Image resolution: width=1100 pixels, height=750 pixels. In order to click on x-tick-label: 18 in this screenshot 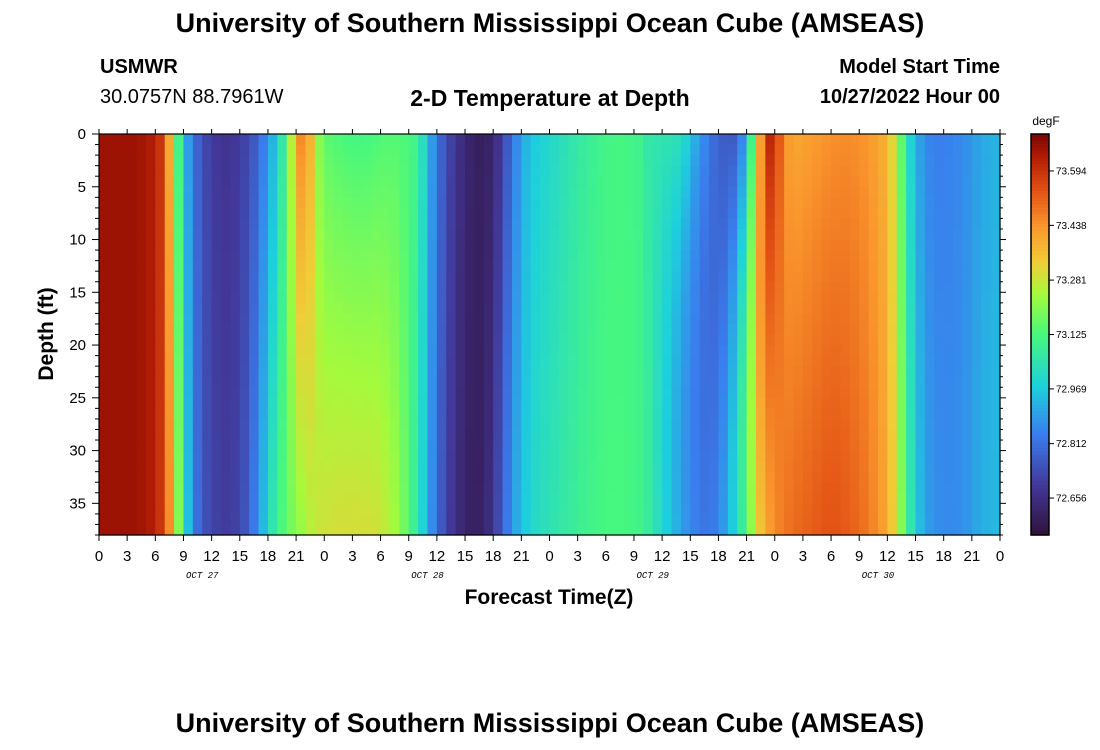, I will do `click(268, 556)`.